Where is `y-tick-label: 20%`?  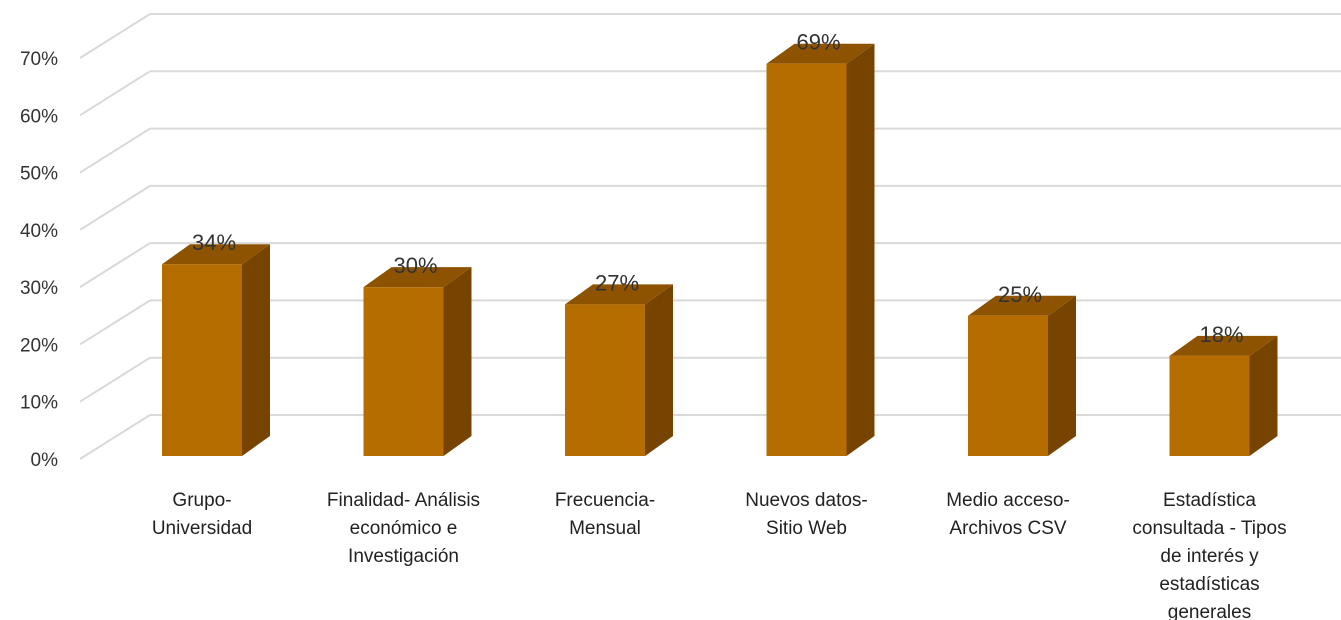 y-tick-label: 20% is located at coordinates (39, 345).